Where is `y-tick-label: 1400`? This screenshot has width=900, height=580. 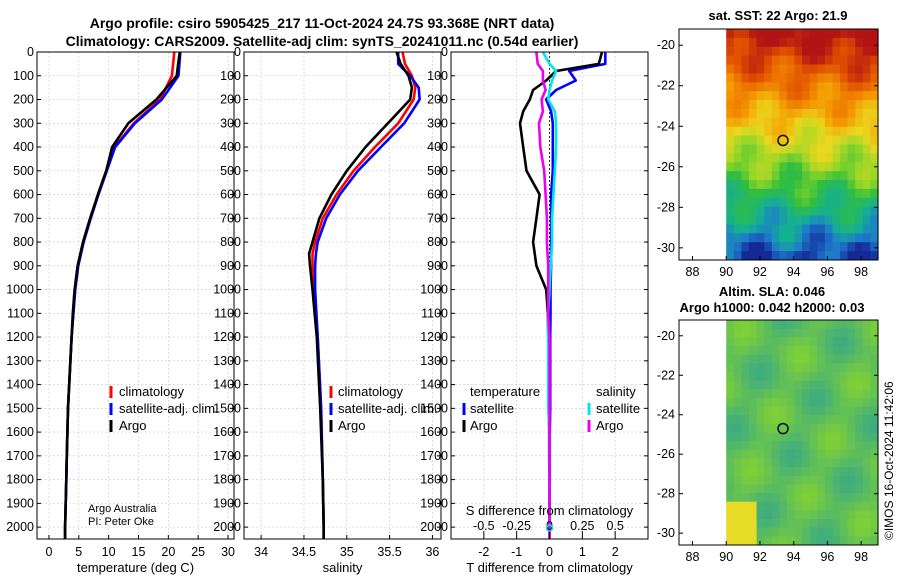 y-tick-label: 1400 is located at coordinates (20, 385).